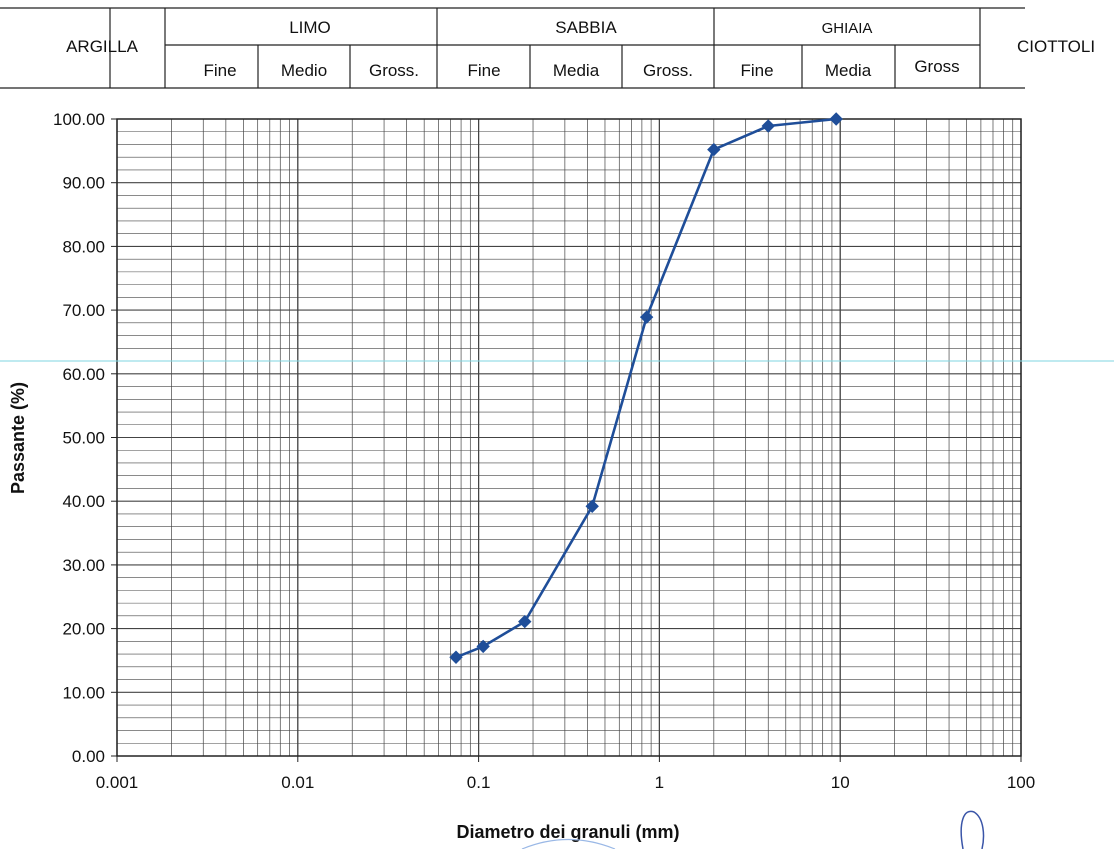 This screenshot has width=1114, height=849. What do you see at coordinates (847, 28) in the screenshot?
I see `class-ghiaia: GHIAIA` at bounding box center [847, 28].